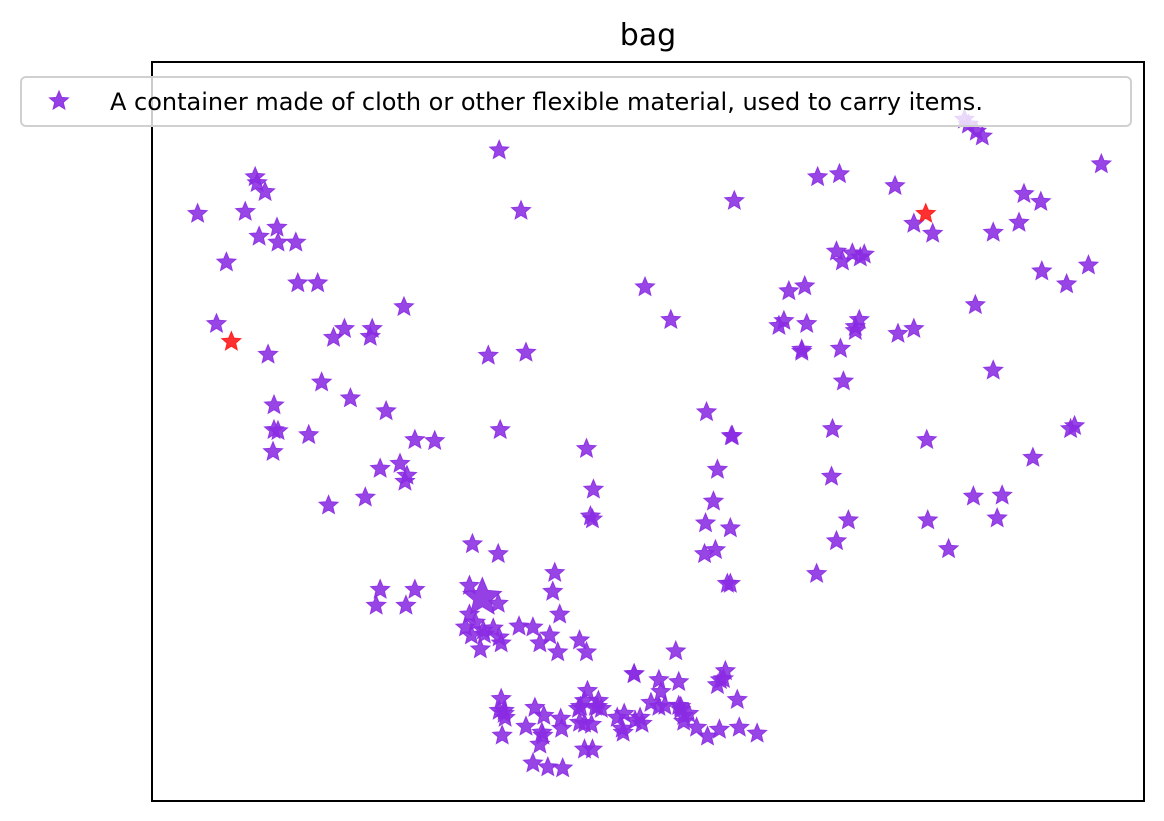  I want to click on legend-marker, so click(59, 100).